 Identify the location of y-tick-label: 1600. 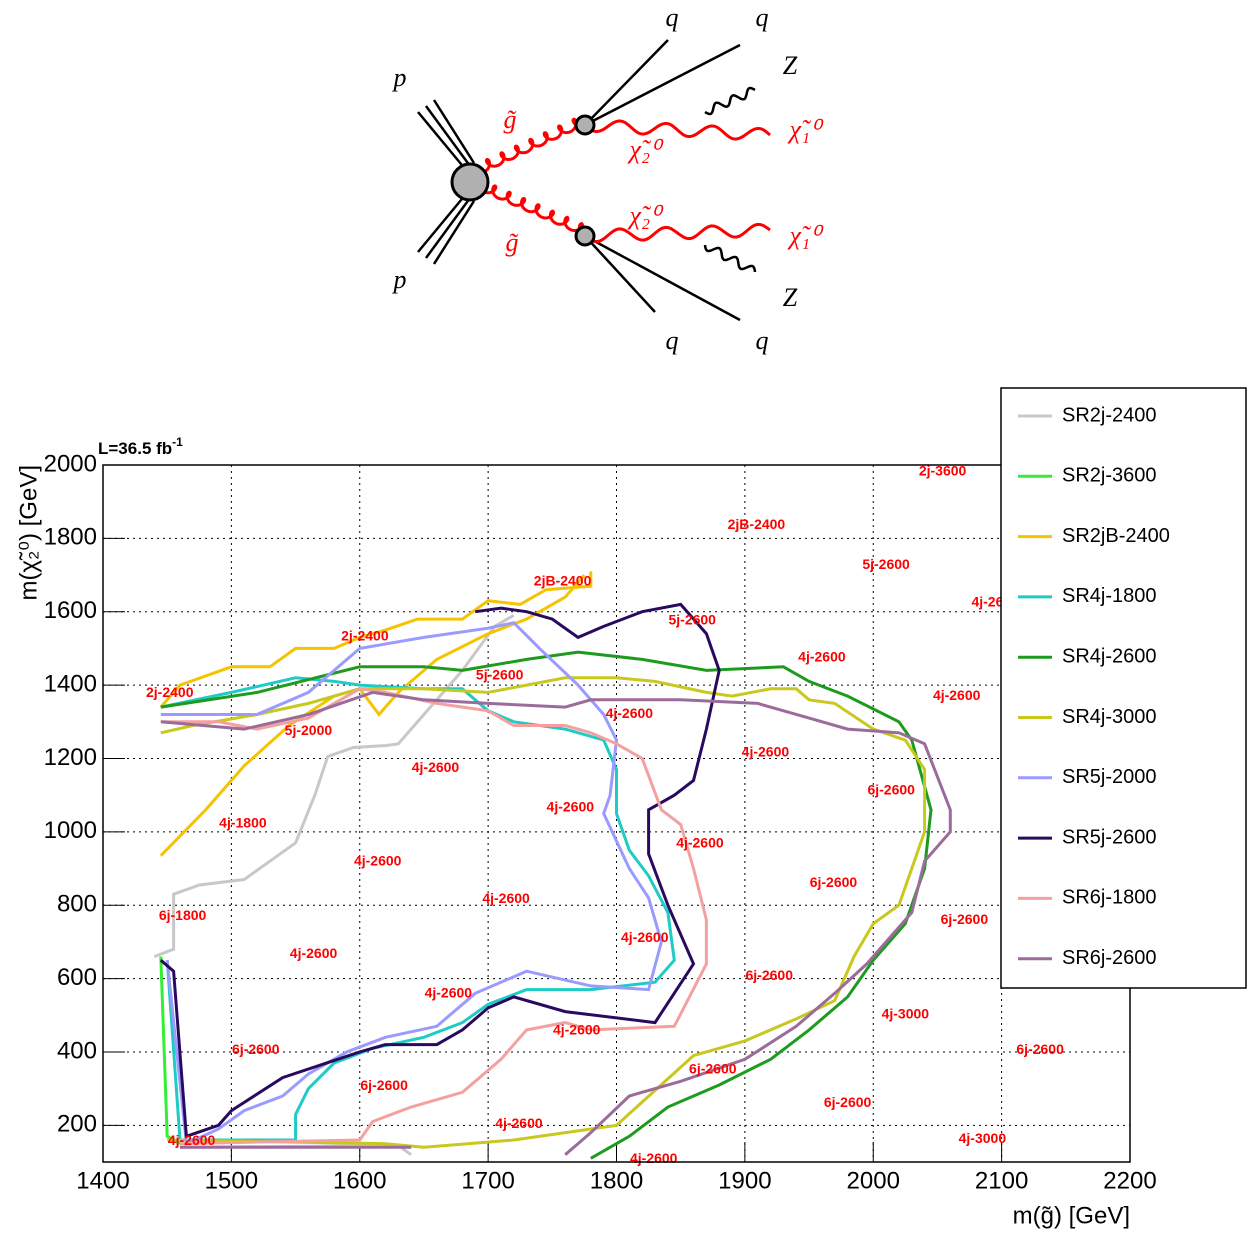
(70, 610).